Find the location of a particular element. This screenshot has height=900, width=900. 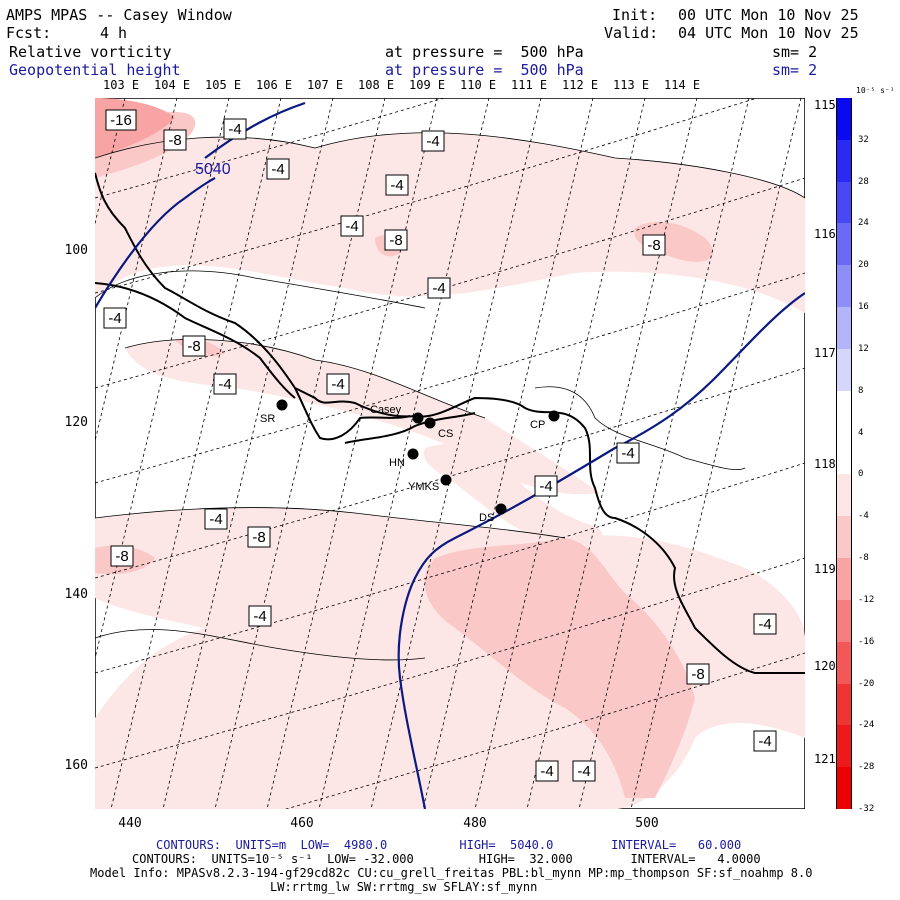

field2-level: at pressure = 500 hPa is located at coordinates (484, 70).